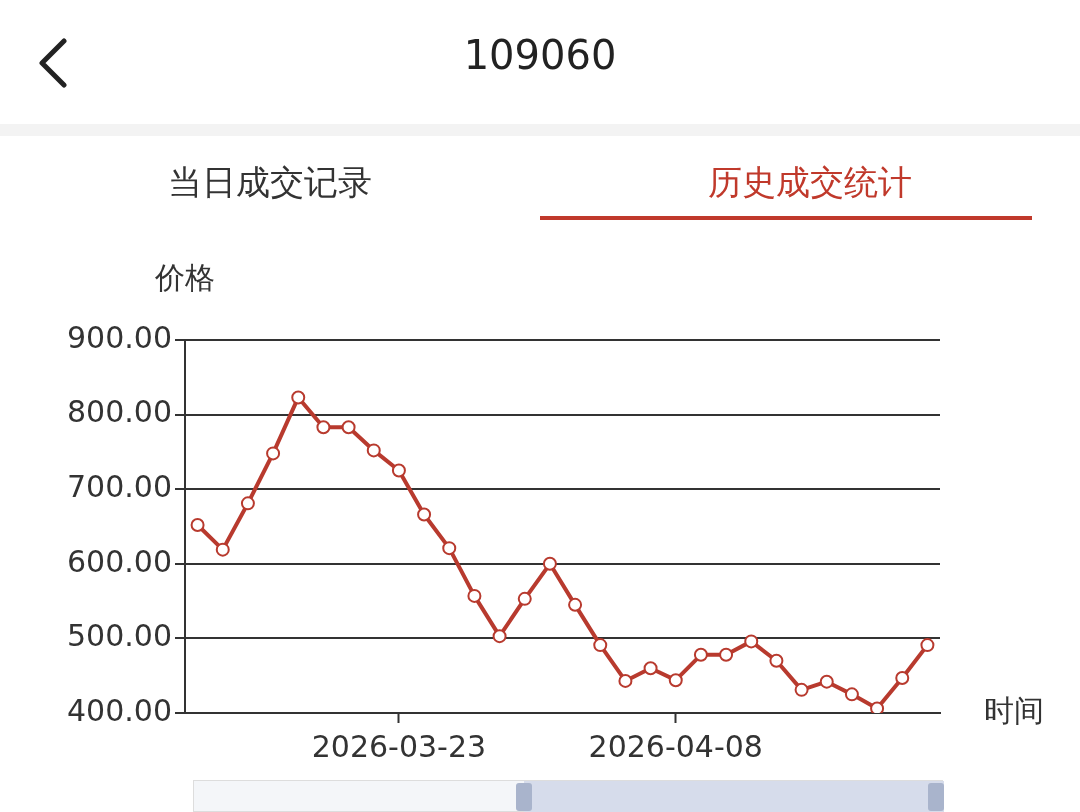 This screenshot has width=1080, height=812. Describe the element at coordinates (184, 277) in the screenshot. I see `y-axis-title: 价格` at that location.